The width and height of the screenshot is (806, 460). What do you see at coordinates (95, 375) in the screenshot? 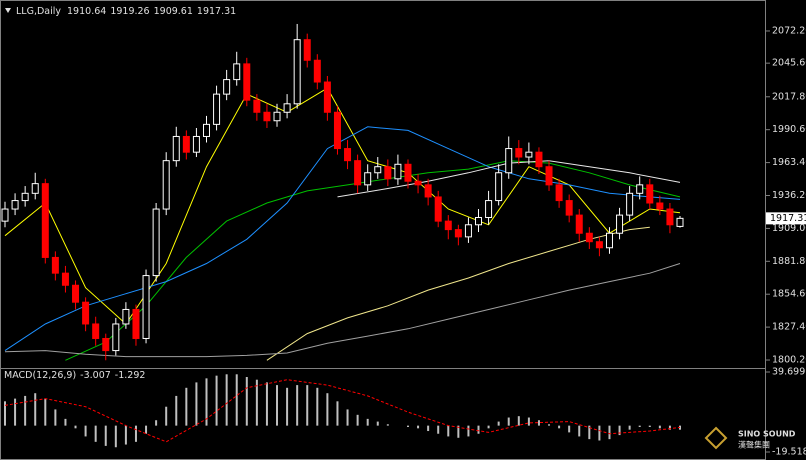
I see `macd-main: -3.007` at bounding box center [95, 375].